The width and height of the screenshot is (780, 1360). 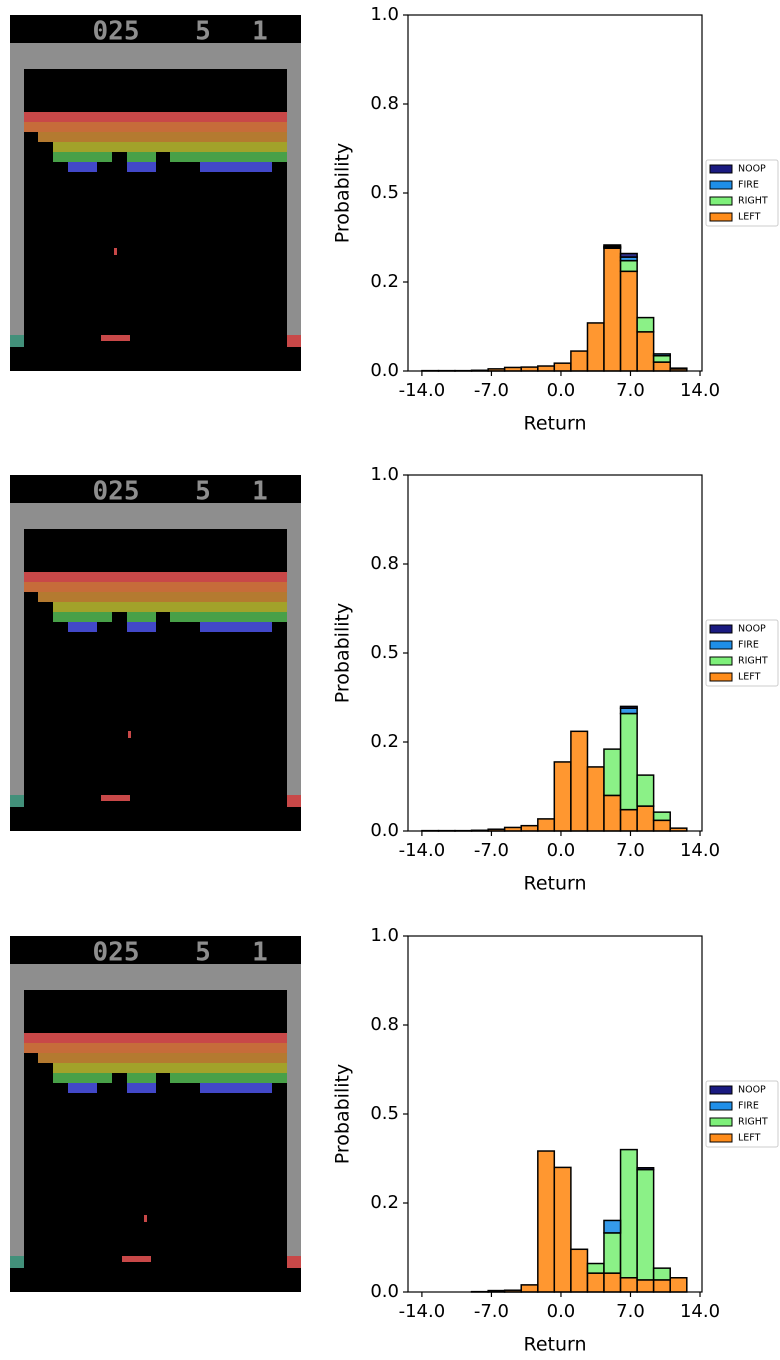 I want to click on legend-label: NOOP, so click(x=752, y=629).